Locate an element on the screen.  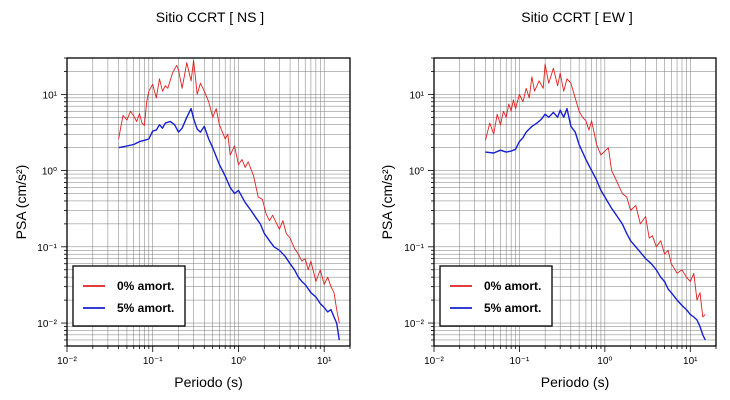
chart-title: Sitio CCRT [ EW ] is located at coordinates (577, 17).